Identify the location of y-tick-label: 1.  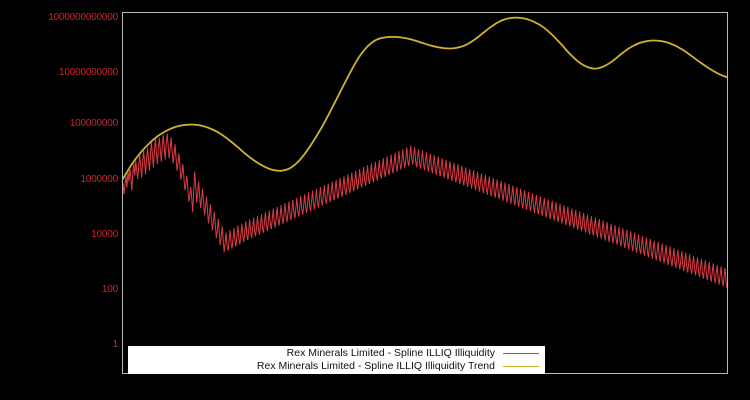
(115, 344).